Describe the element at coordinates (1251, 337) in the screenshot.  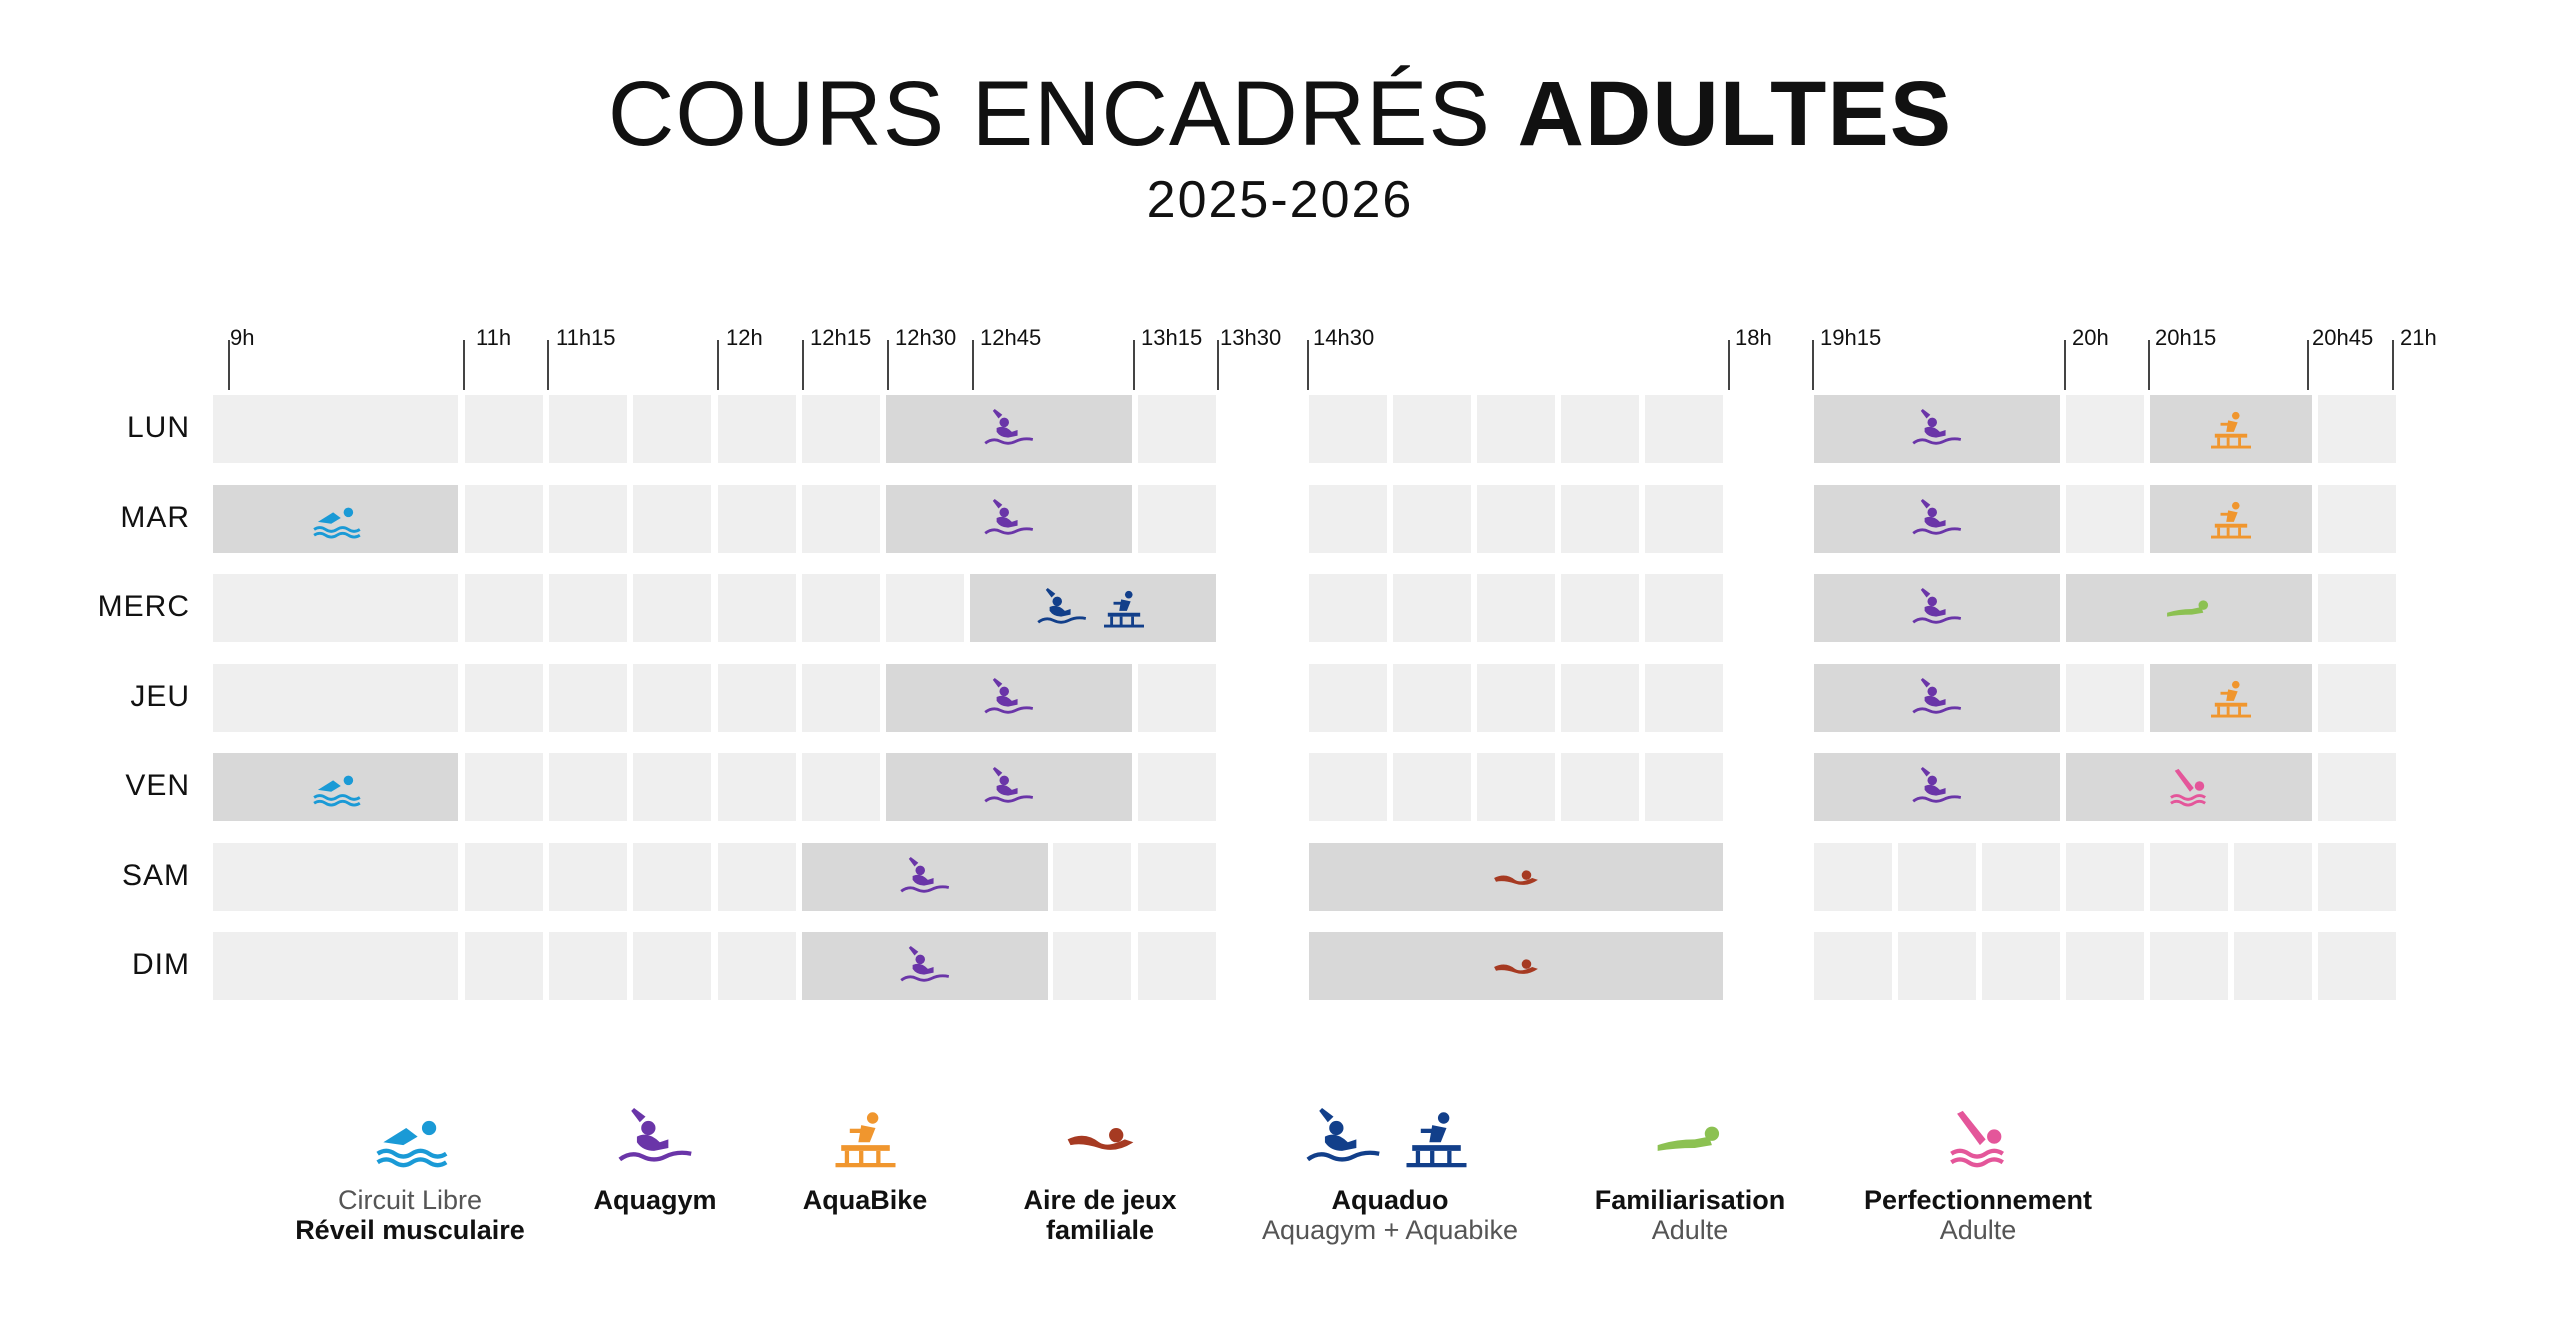
I see `time-label: 13h30` at that location.